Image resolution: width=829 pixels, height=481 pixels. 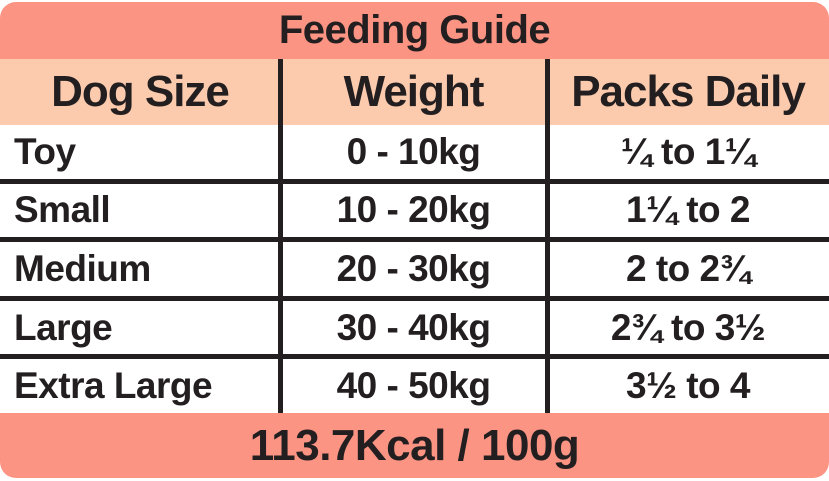 I want to click on table-row-small: Small 10 - 20kg 1¼ to 2, so click(x=414, y=213).